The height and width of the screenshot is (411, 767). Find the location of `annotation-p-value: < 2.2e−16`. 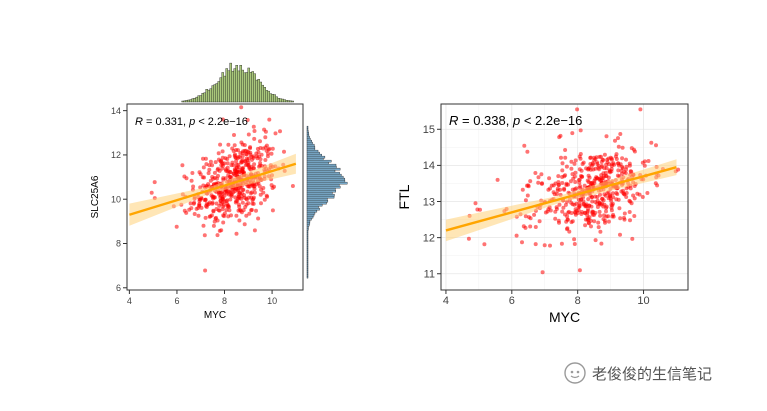

annotation-p-value: < 2.2e−16 is located at coordinates (221, 122).